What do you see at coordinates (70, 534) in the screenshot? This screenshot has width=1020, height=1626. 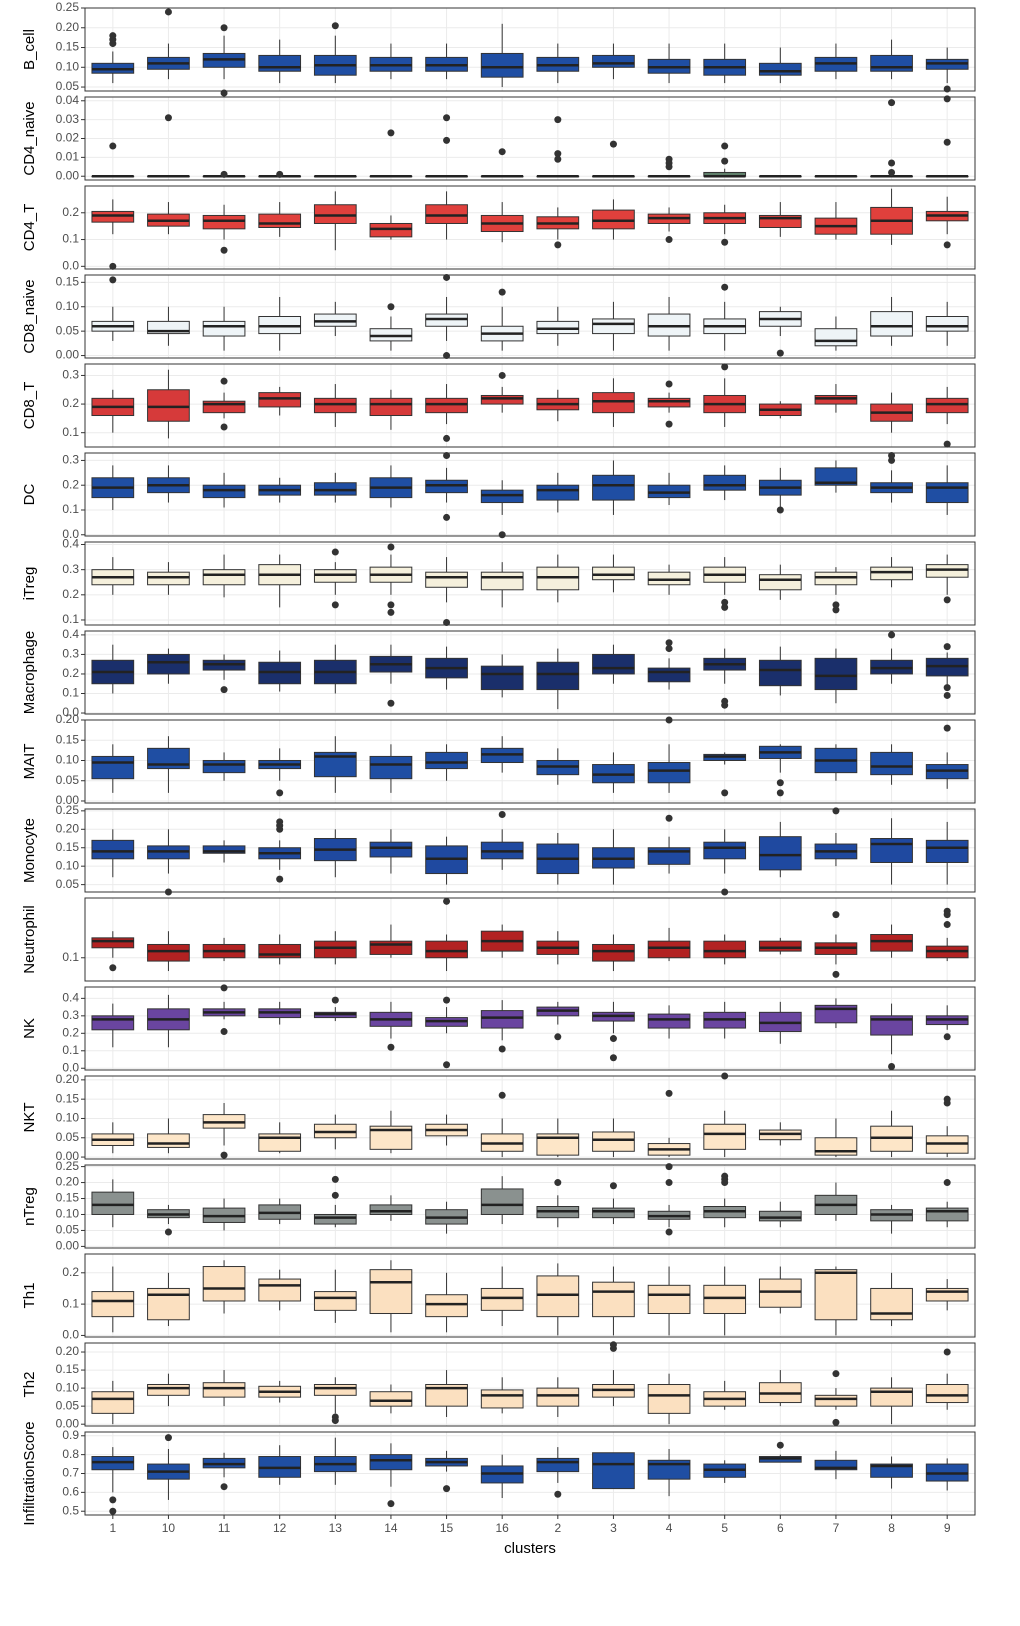 I see `y-tick-label: 0.0` at bounding box center [70, 534].